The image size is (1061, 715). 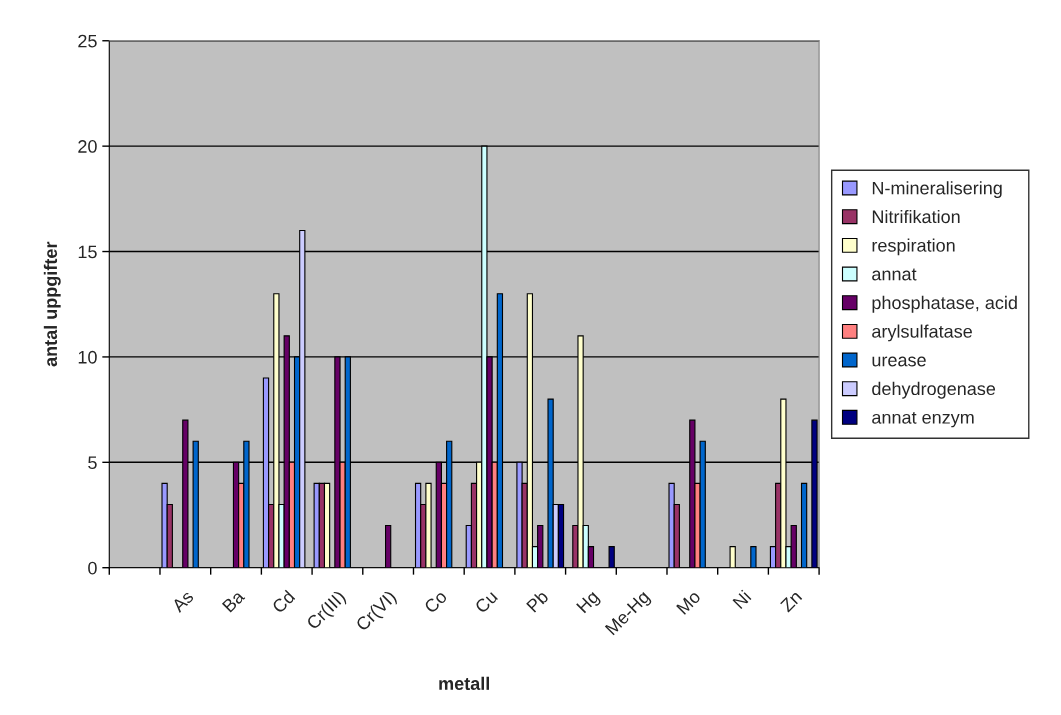 What do you see at coordinates (589, 603) in the screenshot?
I see `x-tick-label: Hg` at bounding box center [589, 603].